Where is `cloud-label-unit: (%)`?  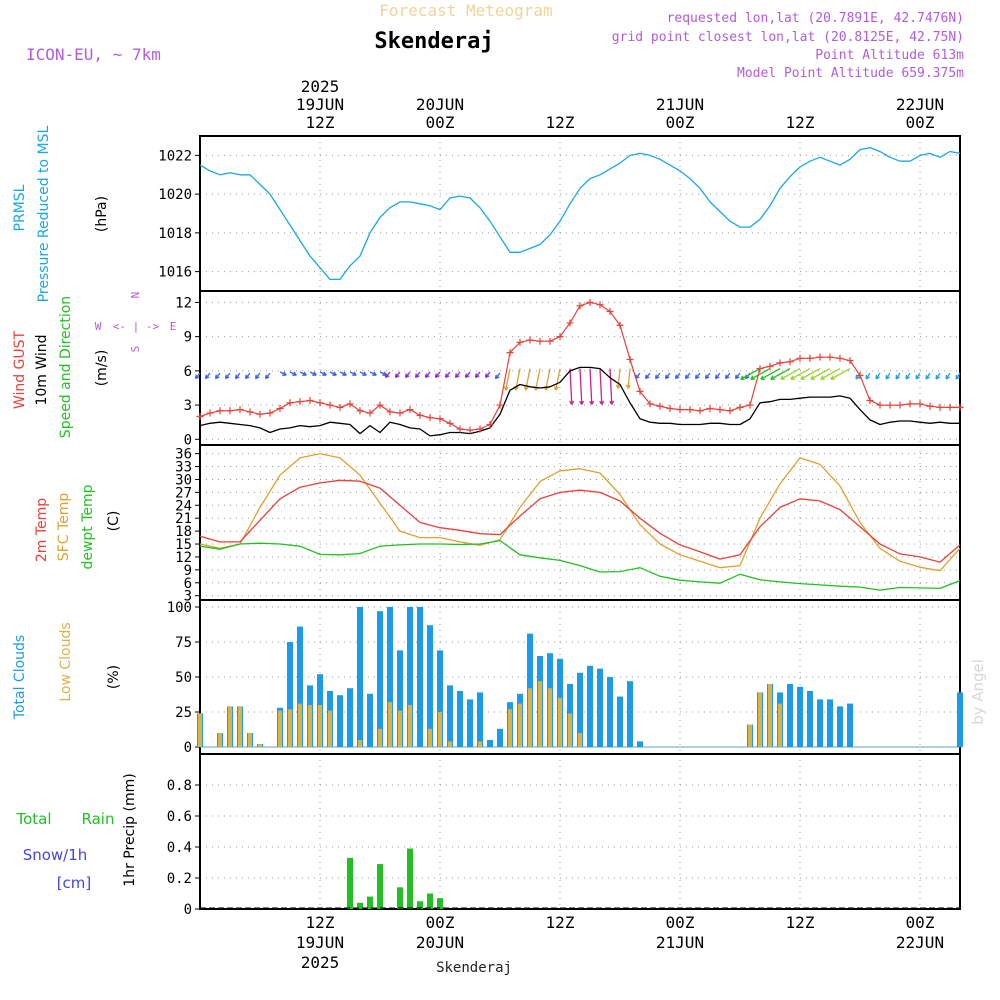 cloud-label-unit: (%) is located at coordinates (114, 677).